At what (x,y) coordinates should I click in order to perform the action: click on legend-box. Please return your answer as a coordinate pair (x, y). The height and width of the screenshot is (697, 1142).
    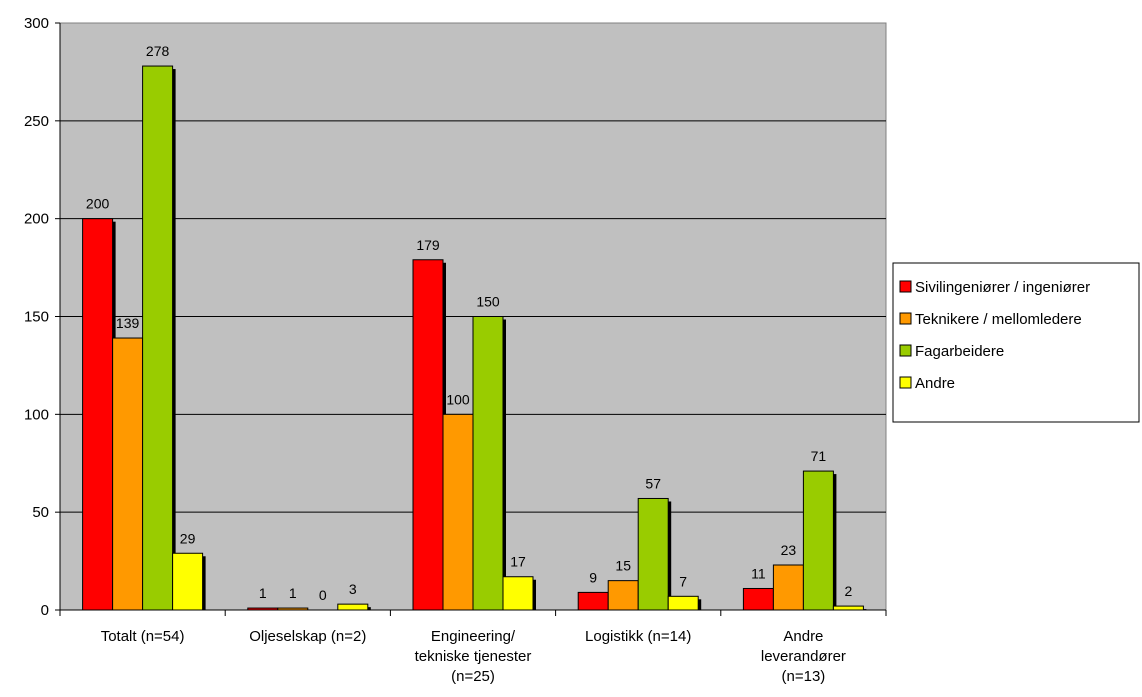
    Looking at the image, I should click on (1016, 342).